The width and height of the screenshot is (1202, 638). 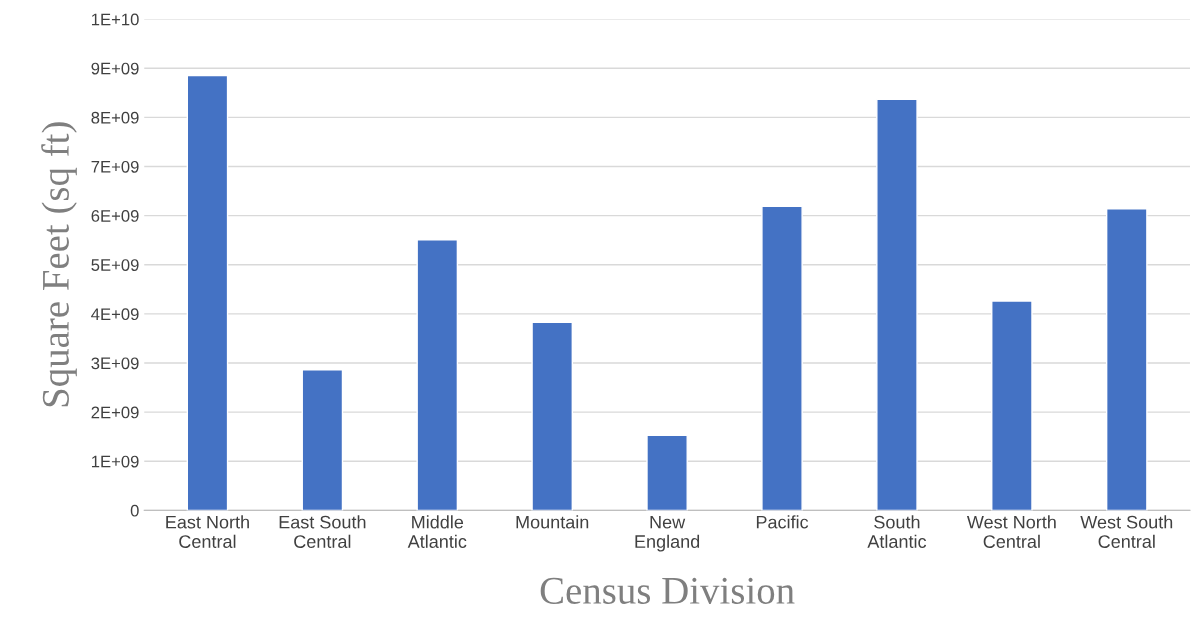 What do you see at coordinates (1126, 531) in the screenshot?
I see `x-tick-label: West South Central` at bounding box center [1126, 531].